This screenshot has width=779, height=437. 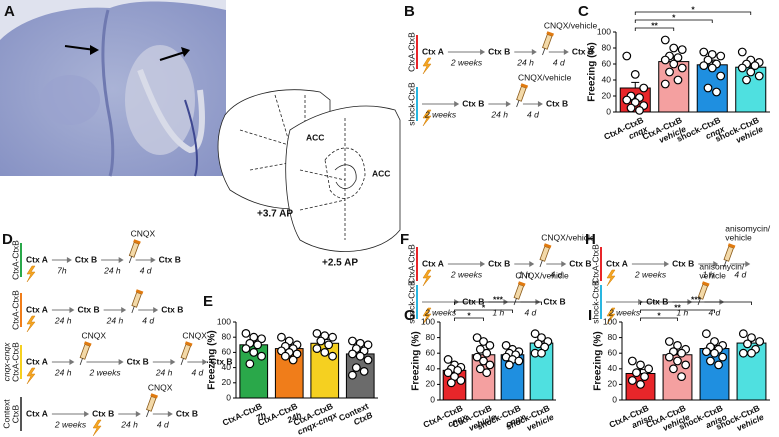 I want to click on group-label: CtxA-CtxB, so click(x=411, y=52).